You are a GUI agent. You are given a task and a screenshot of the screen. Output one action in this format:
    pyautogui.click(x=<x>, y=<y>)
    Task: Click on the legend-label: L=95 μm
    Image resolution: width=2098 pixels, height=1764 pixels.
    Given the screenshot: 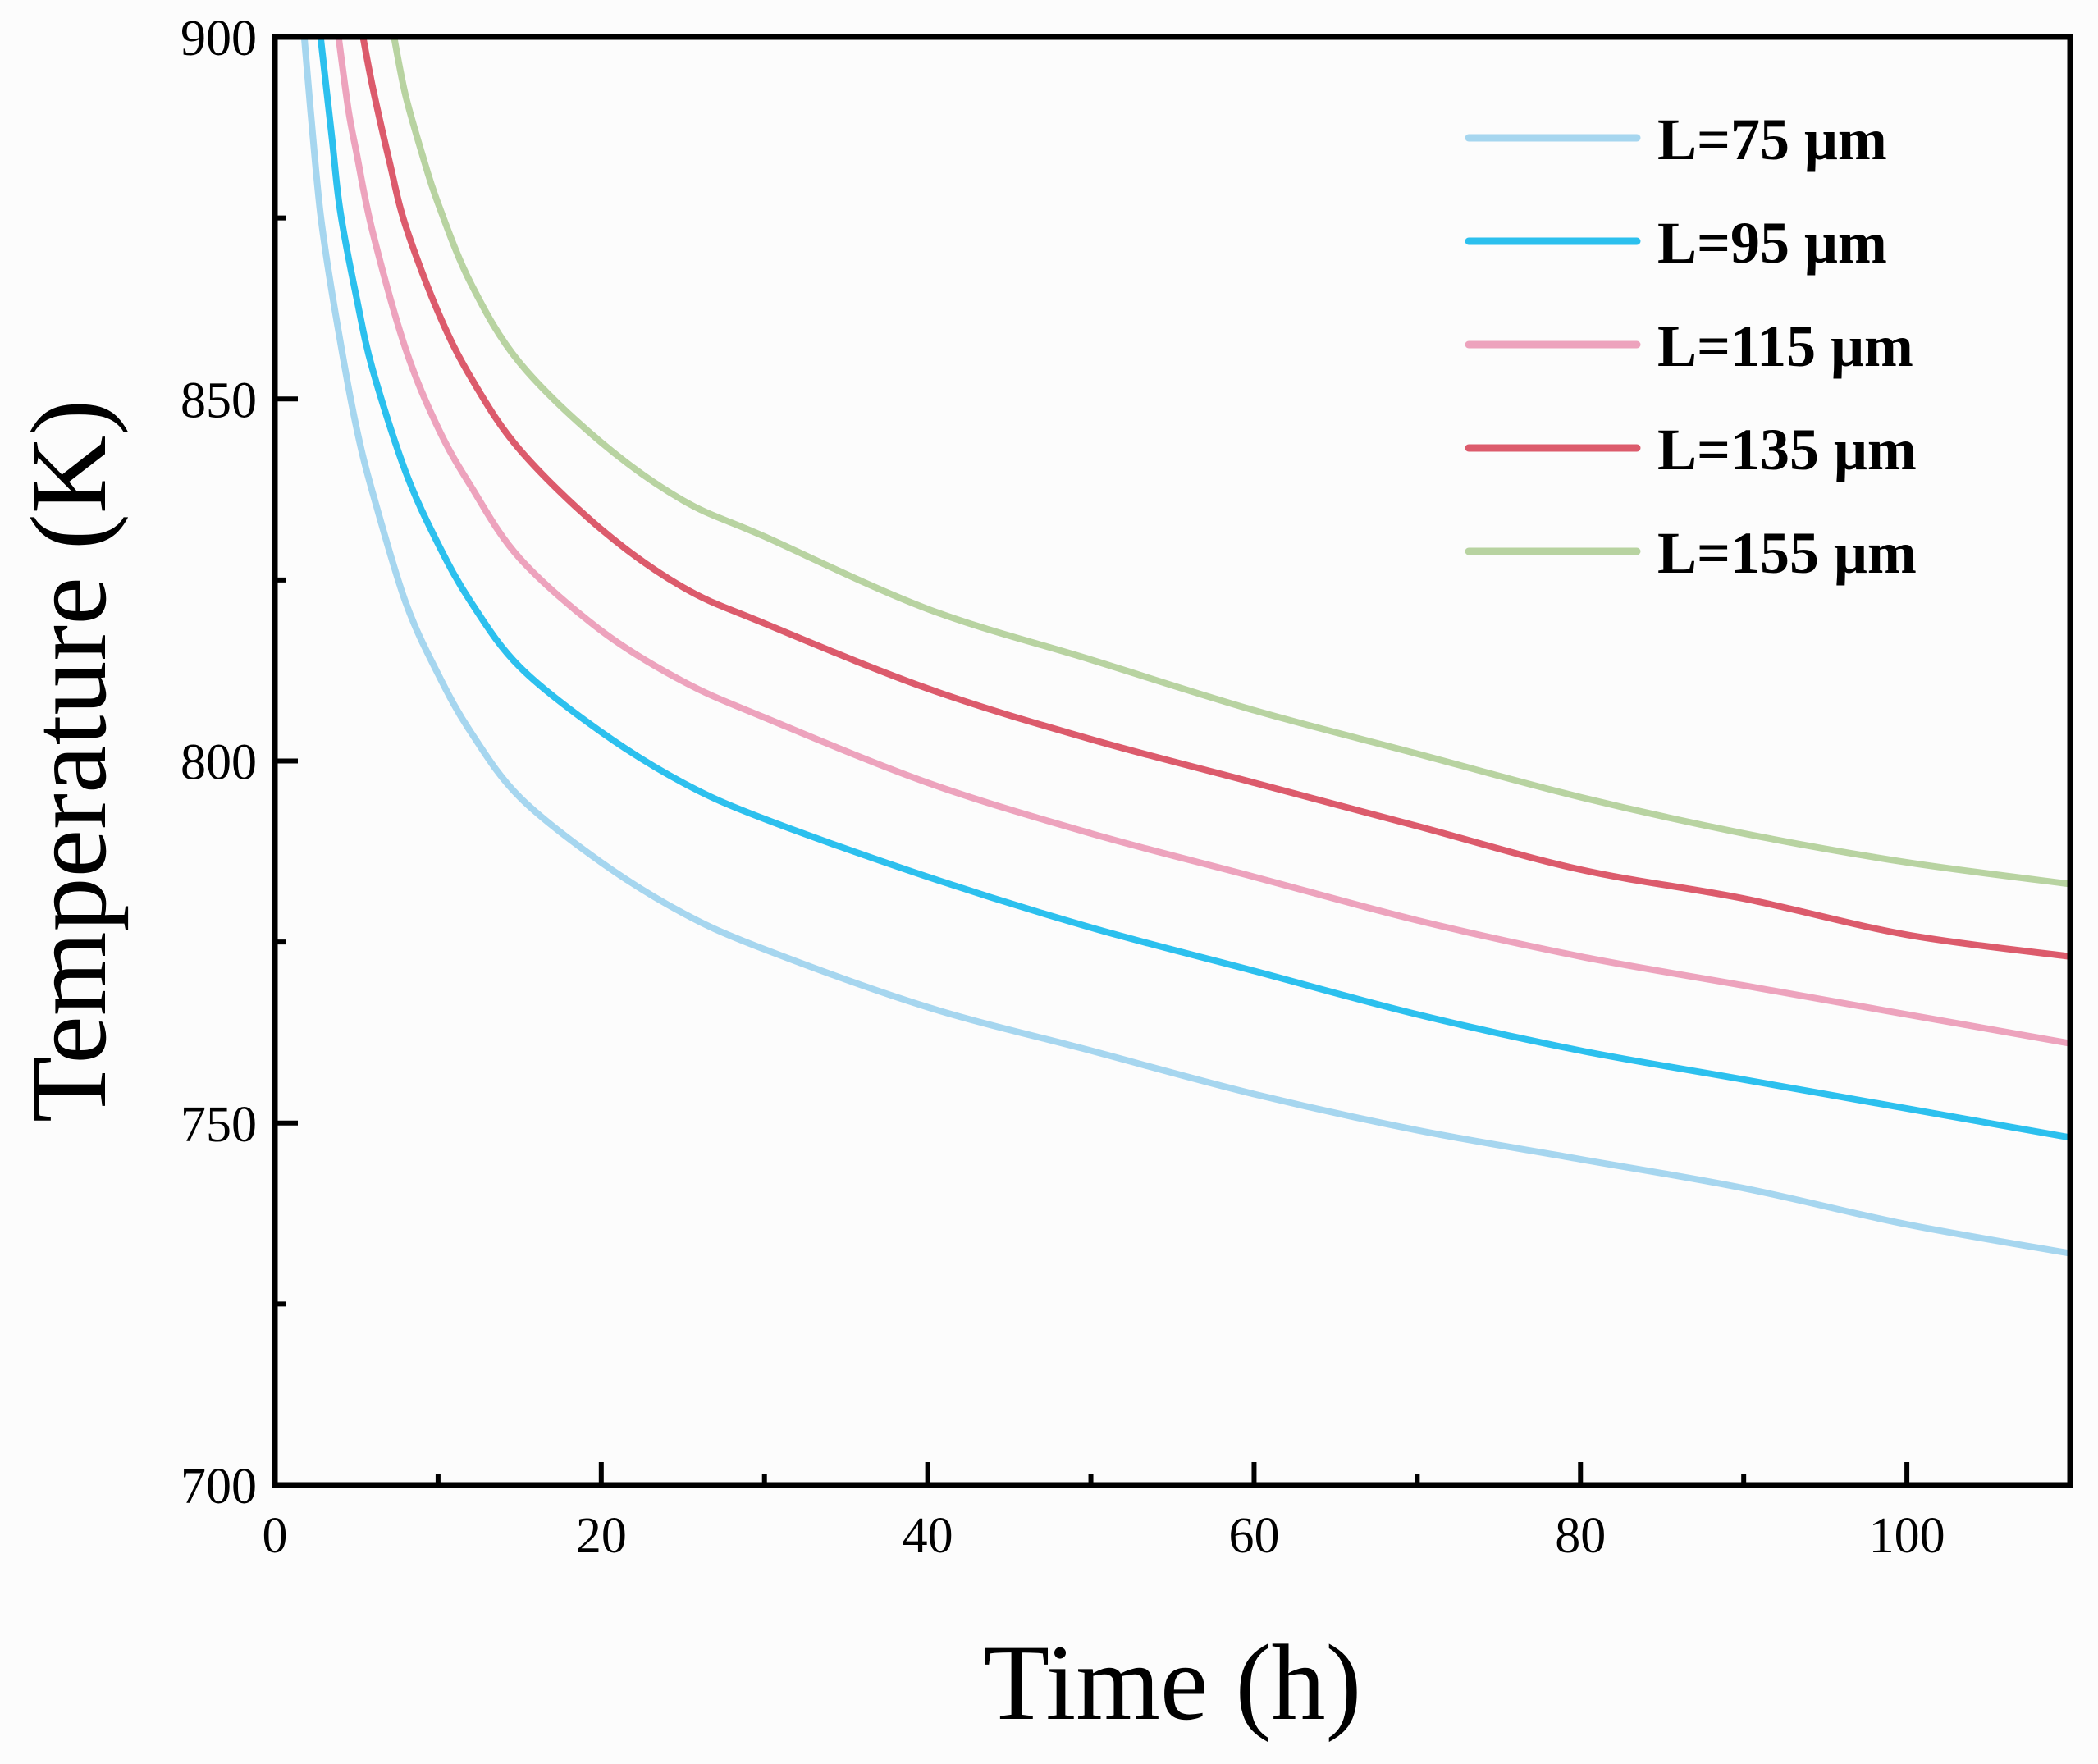 What is the action you would take?
    pyautogui.click(x=1772, y=243)
    